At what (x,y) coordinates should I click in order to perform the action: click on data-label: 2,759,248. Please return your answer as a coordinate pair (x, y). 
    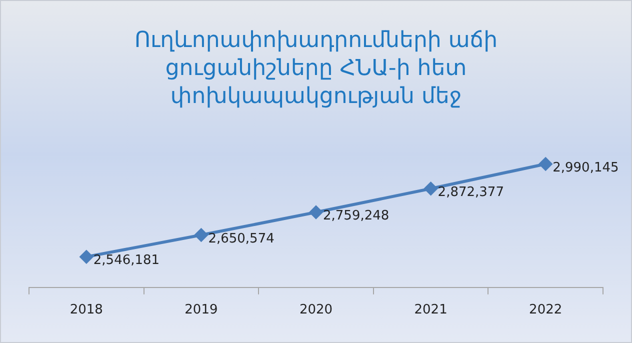
    Looking at the image, I should click on (356, 216).